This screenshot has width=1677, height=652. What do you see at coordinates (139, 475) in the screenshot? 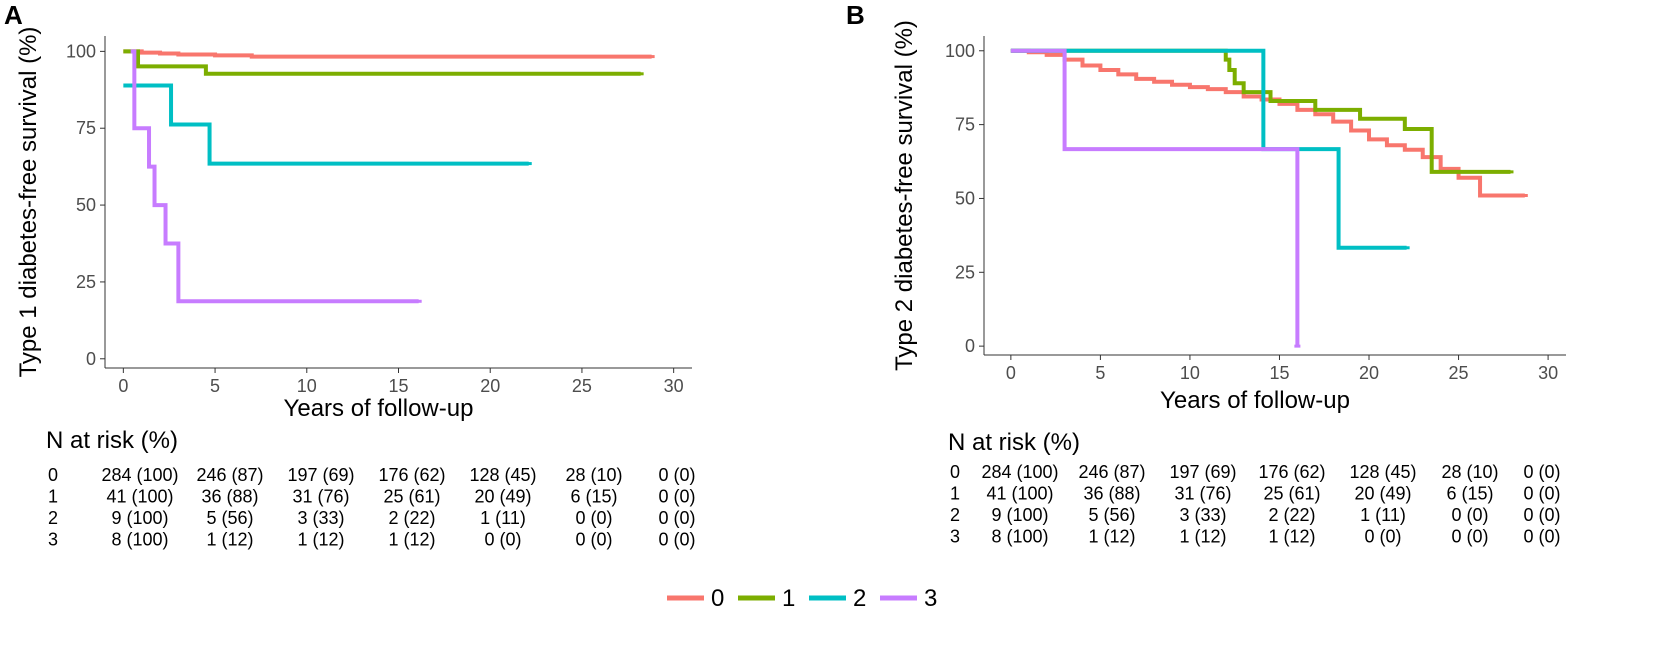
I see `panel-a-risk-cell: 284 (100)` at bounding box center [139, 475].